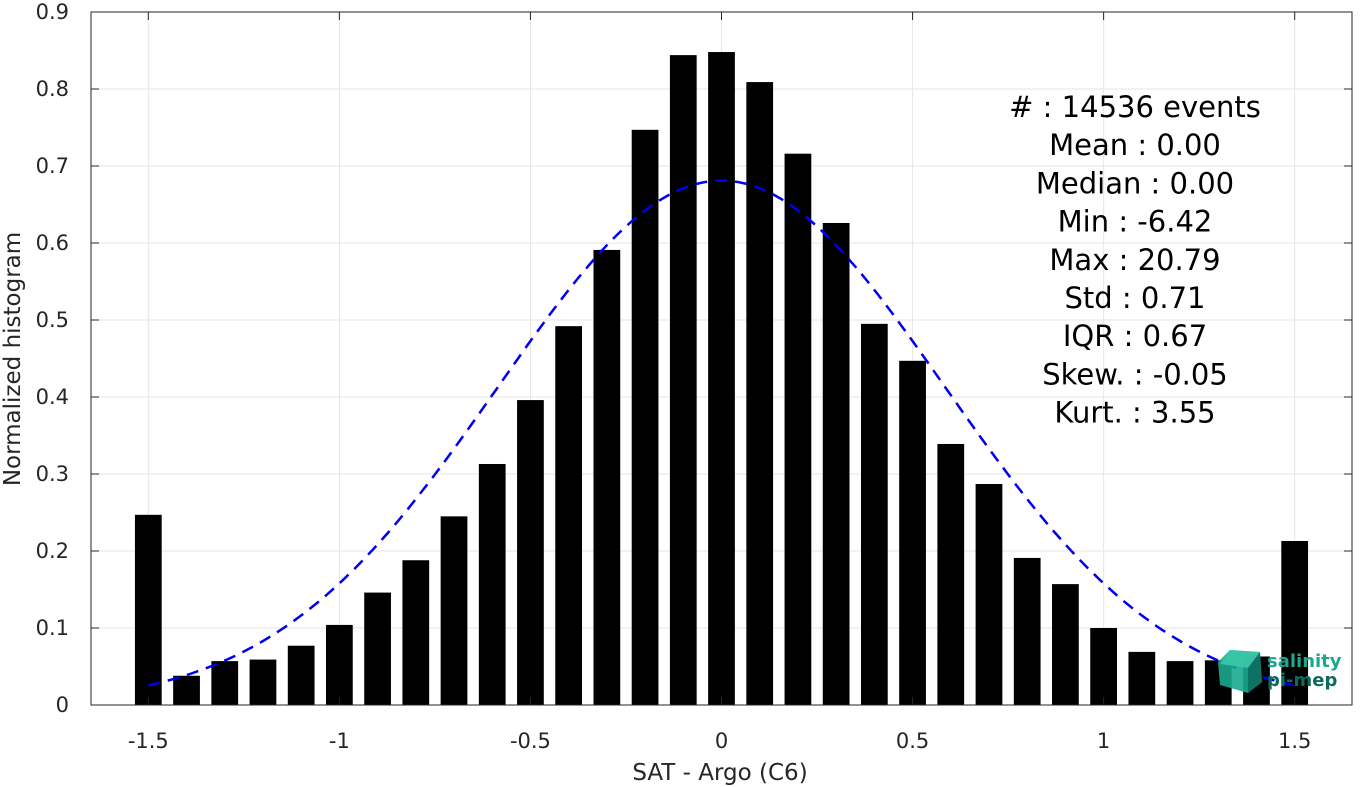  Describe the element at coordinates (1302, 680) in the screenshot. I see `logo-text-line2: pi-mep` at that location.